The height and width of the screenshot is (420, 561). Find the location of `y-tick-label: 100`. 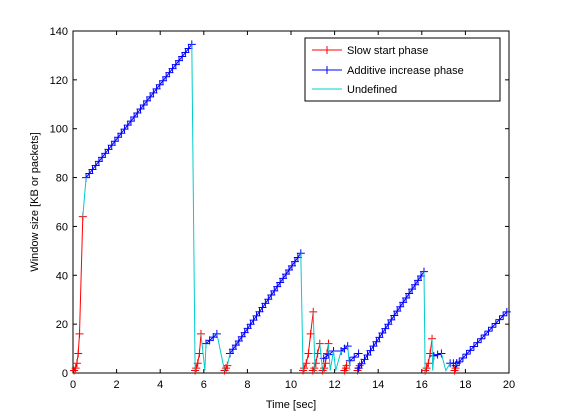

y-tick-label: 100 is located at coordinates (59, 130).